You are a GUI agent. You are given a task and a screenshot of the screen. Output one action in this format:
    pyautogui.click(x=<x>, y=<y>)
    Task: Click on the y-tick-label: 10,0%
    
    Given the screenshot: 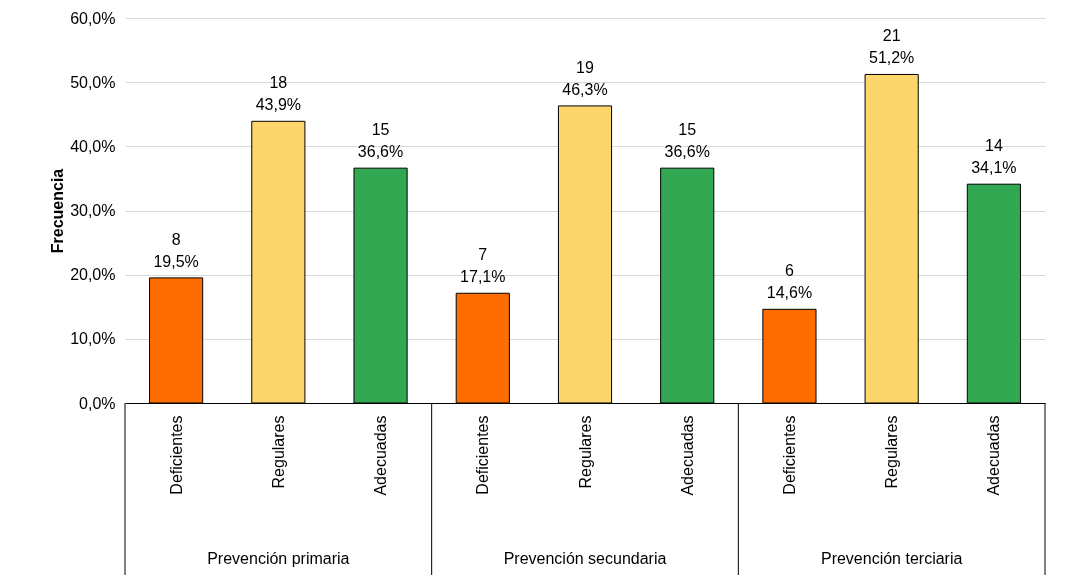 What is the action you would take?
    pyautogui.click(x=93, y=339)
    